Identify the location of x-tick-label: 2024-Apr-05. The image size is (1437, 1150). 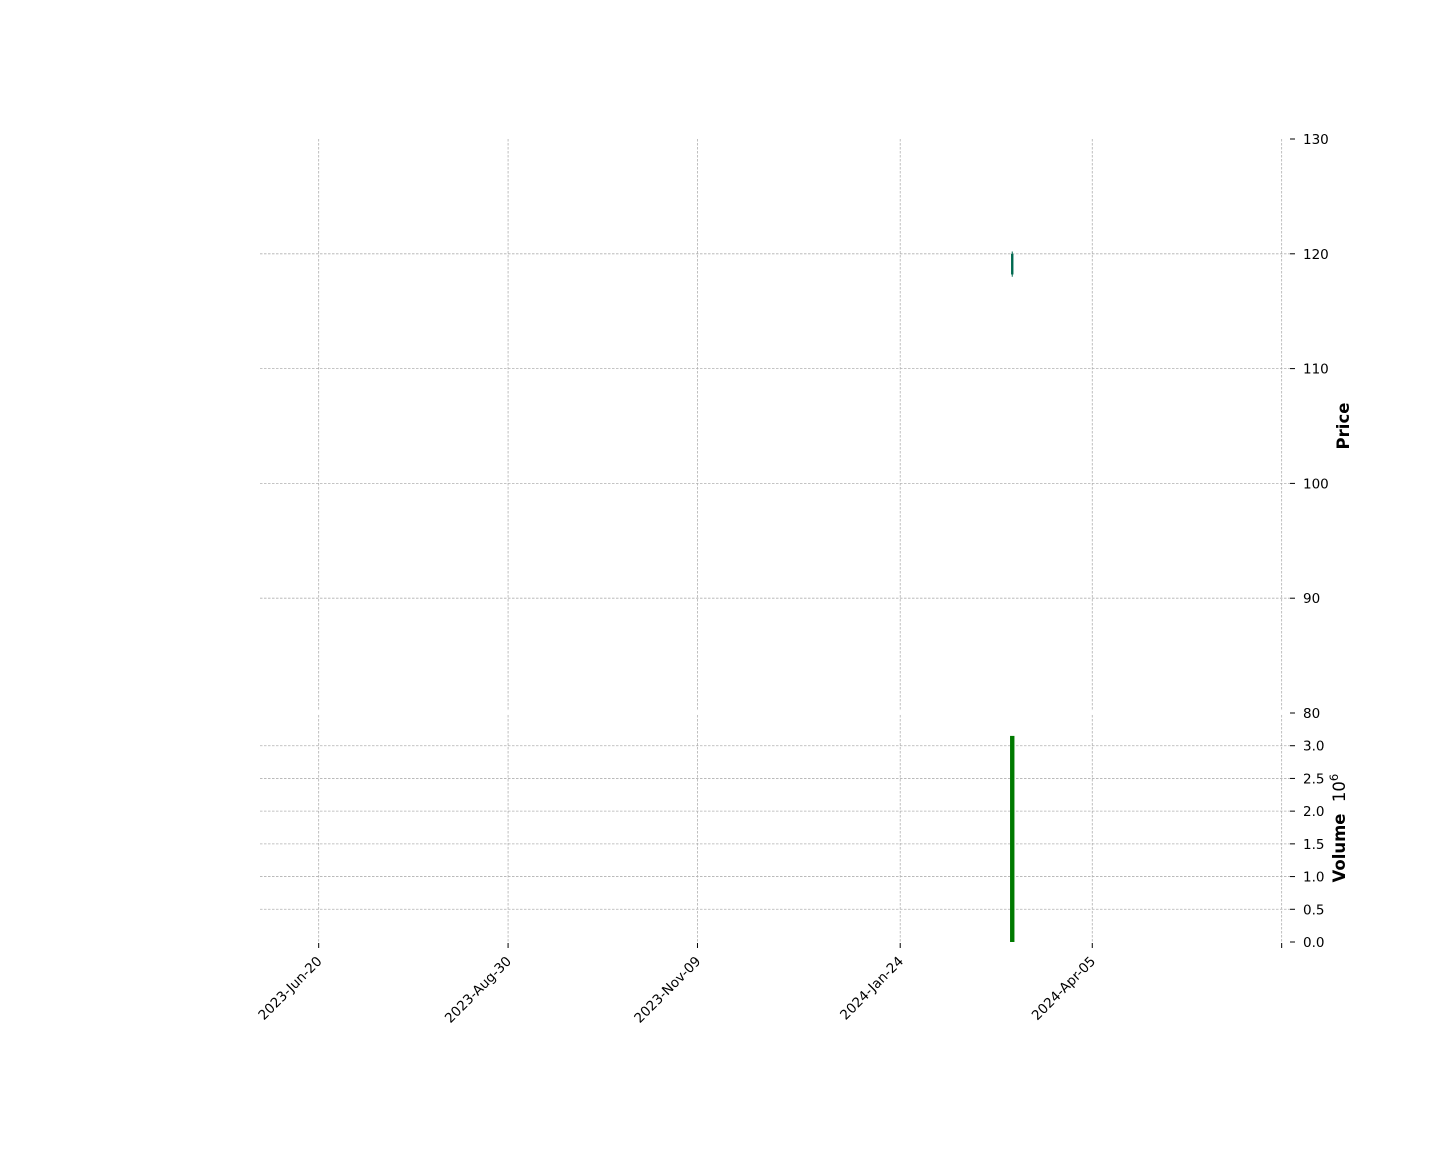
(1064, 989).